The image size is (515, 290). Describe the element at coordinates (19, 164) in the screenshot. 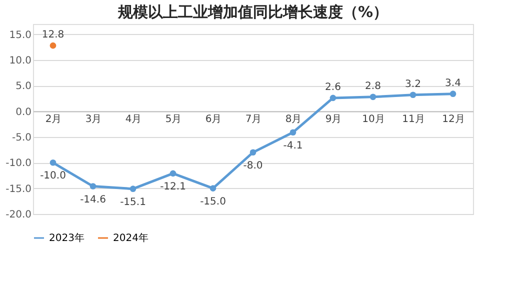

I see `y-tick-label: -10.0` at that location.